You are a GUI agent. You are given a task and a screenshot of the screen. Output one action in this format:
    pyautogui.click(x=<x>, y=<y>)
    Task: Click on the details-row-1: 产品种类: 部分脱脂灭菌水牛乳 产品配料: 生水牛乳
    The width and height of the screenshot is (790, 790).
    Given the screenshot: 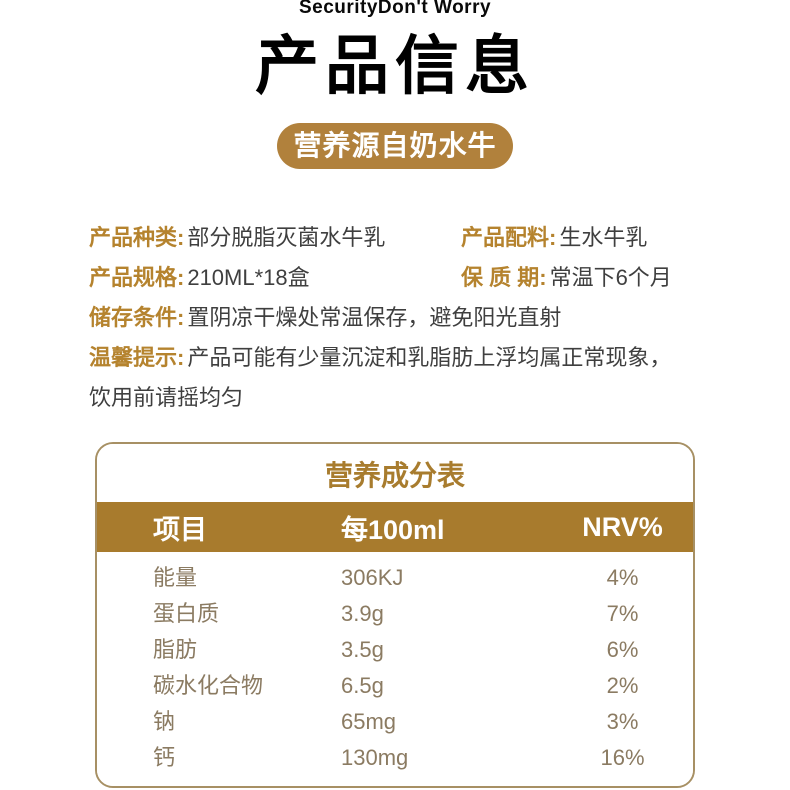 What is the action you would take?
    pyautogui.click(x=395, y=237)
    